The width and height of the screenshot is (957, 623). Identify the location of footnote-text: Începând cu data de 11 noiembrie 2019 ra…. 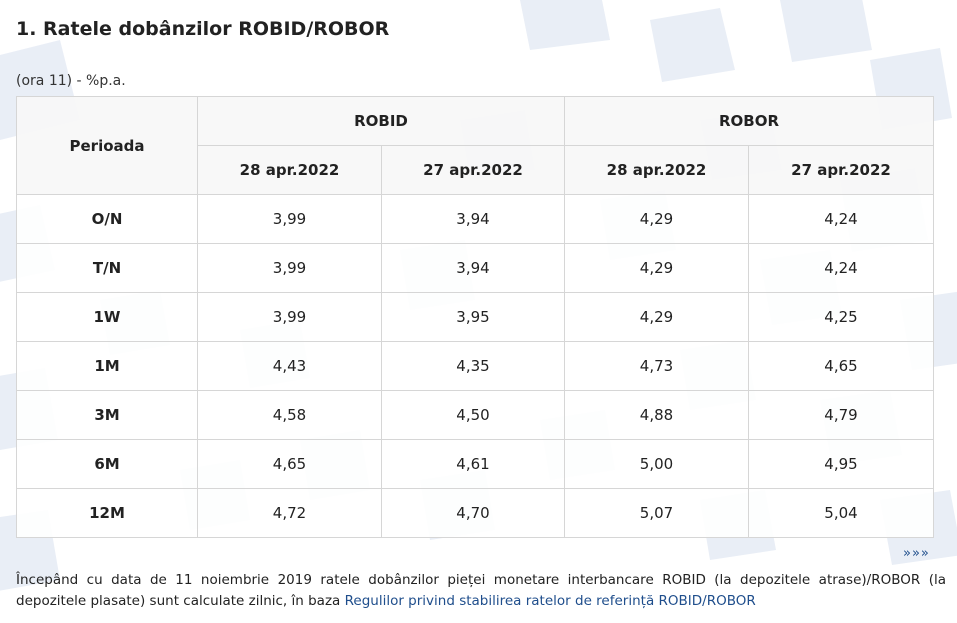
(481, 590).